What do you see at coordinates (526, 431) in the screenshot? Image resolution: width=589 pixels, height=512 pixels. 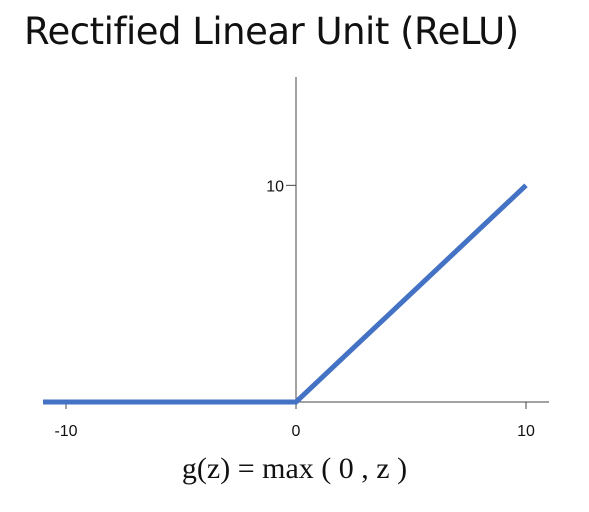 I see `x-tick-label: 10` at bounding box center [526, 431].